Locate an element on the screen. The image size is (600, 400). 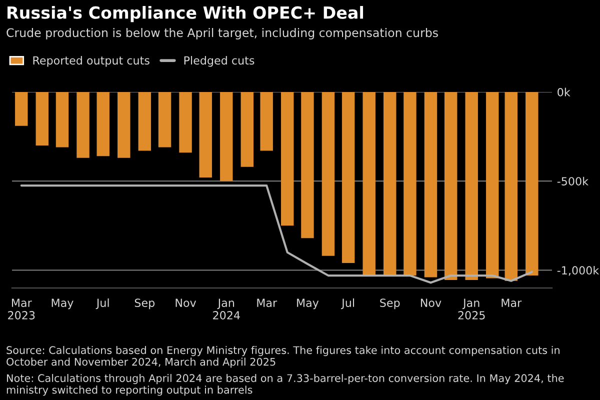
y-tick-label: 0k is located at coordinates (564, 92).